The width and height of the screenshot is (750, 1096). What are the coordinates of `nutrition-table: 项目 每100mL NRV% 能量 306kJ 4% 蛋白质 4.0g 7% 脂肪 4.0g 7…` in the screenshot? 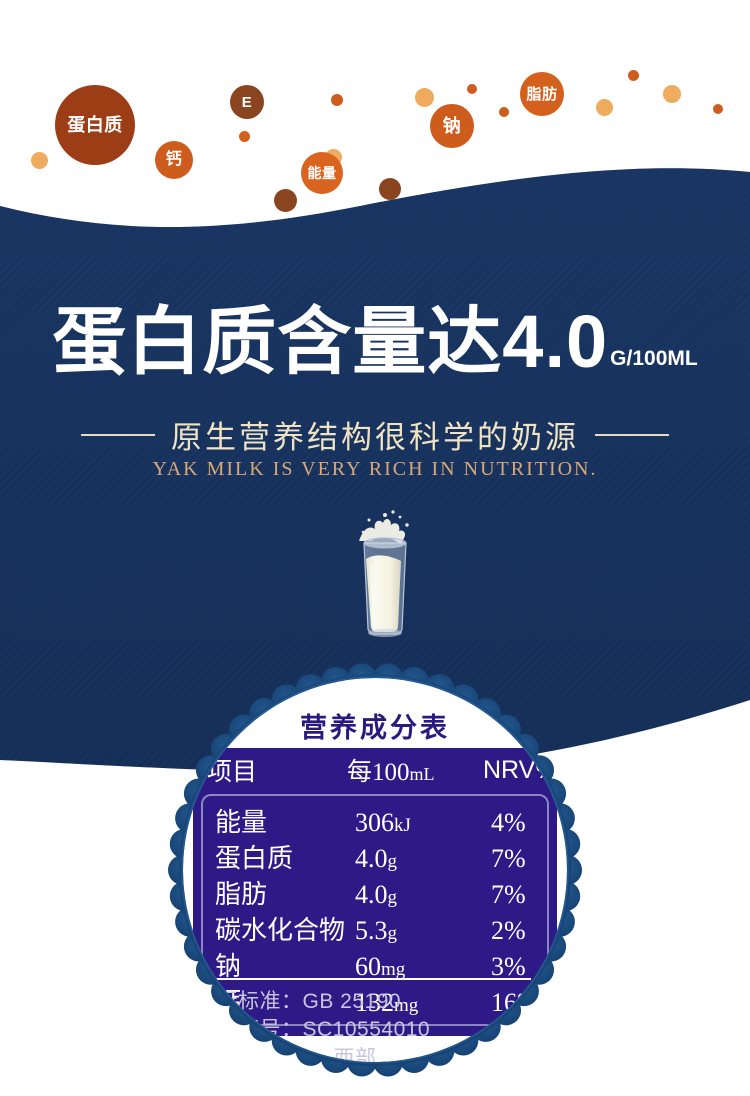 It's located at (375, 892).